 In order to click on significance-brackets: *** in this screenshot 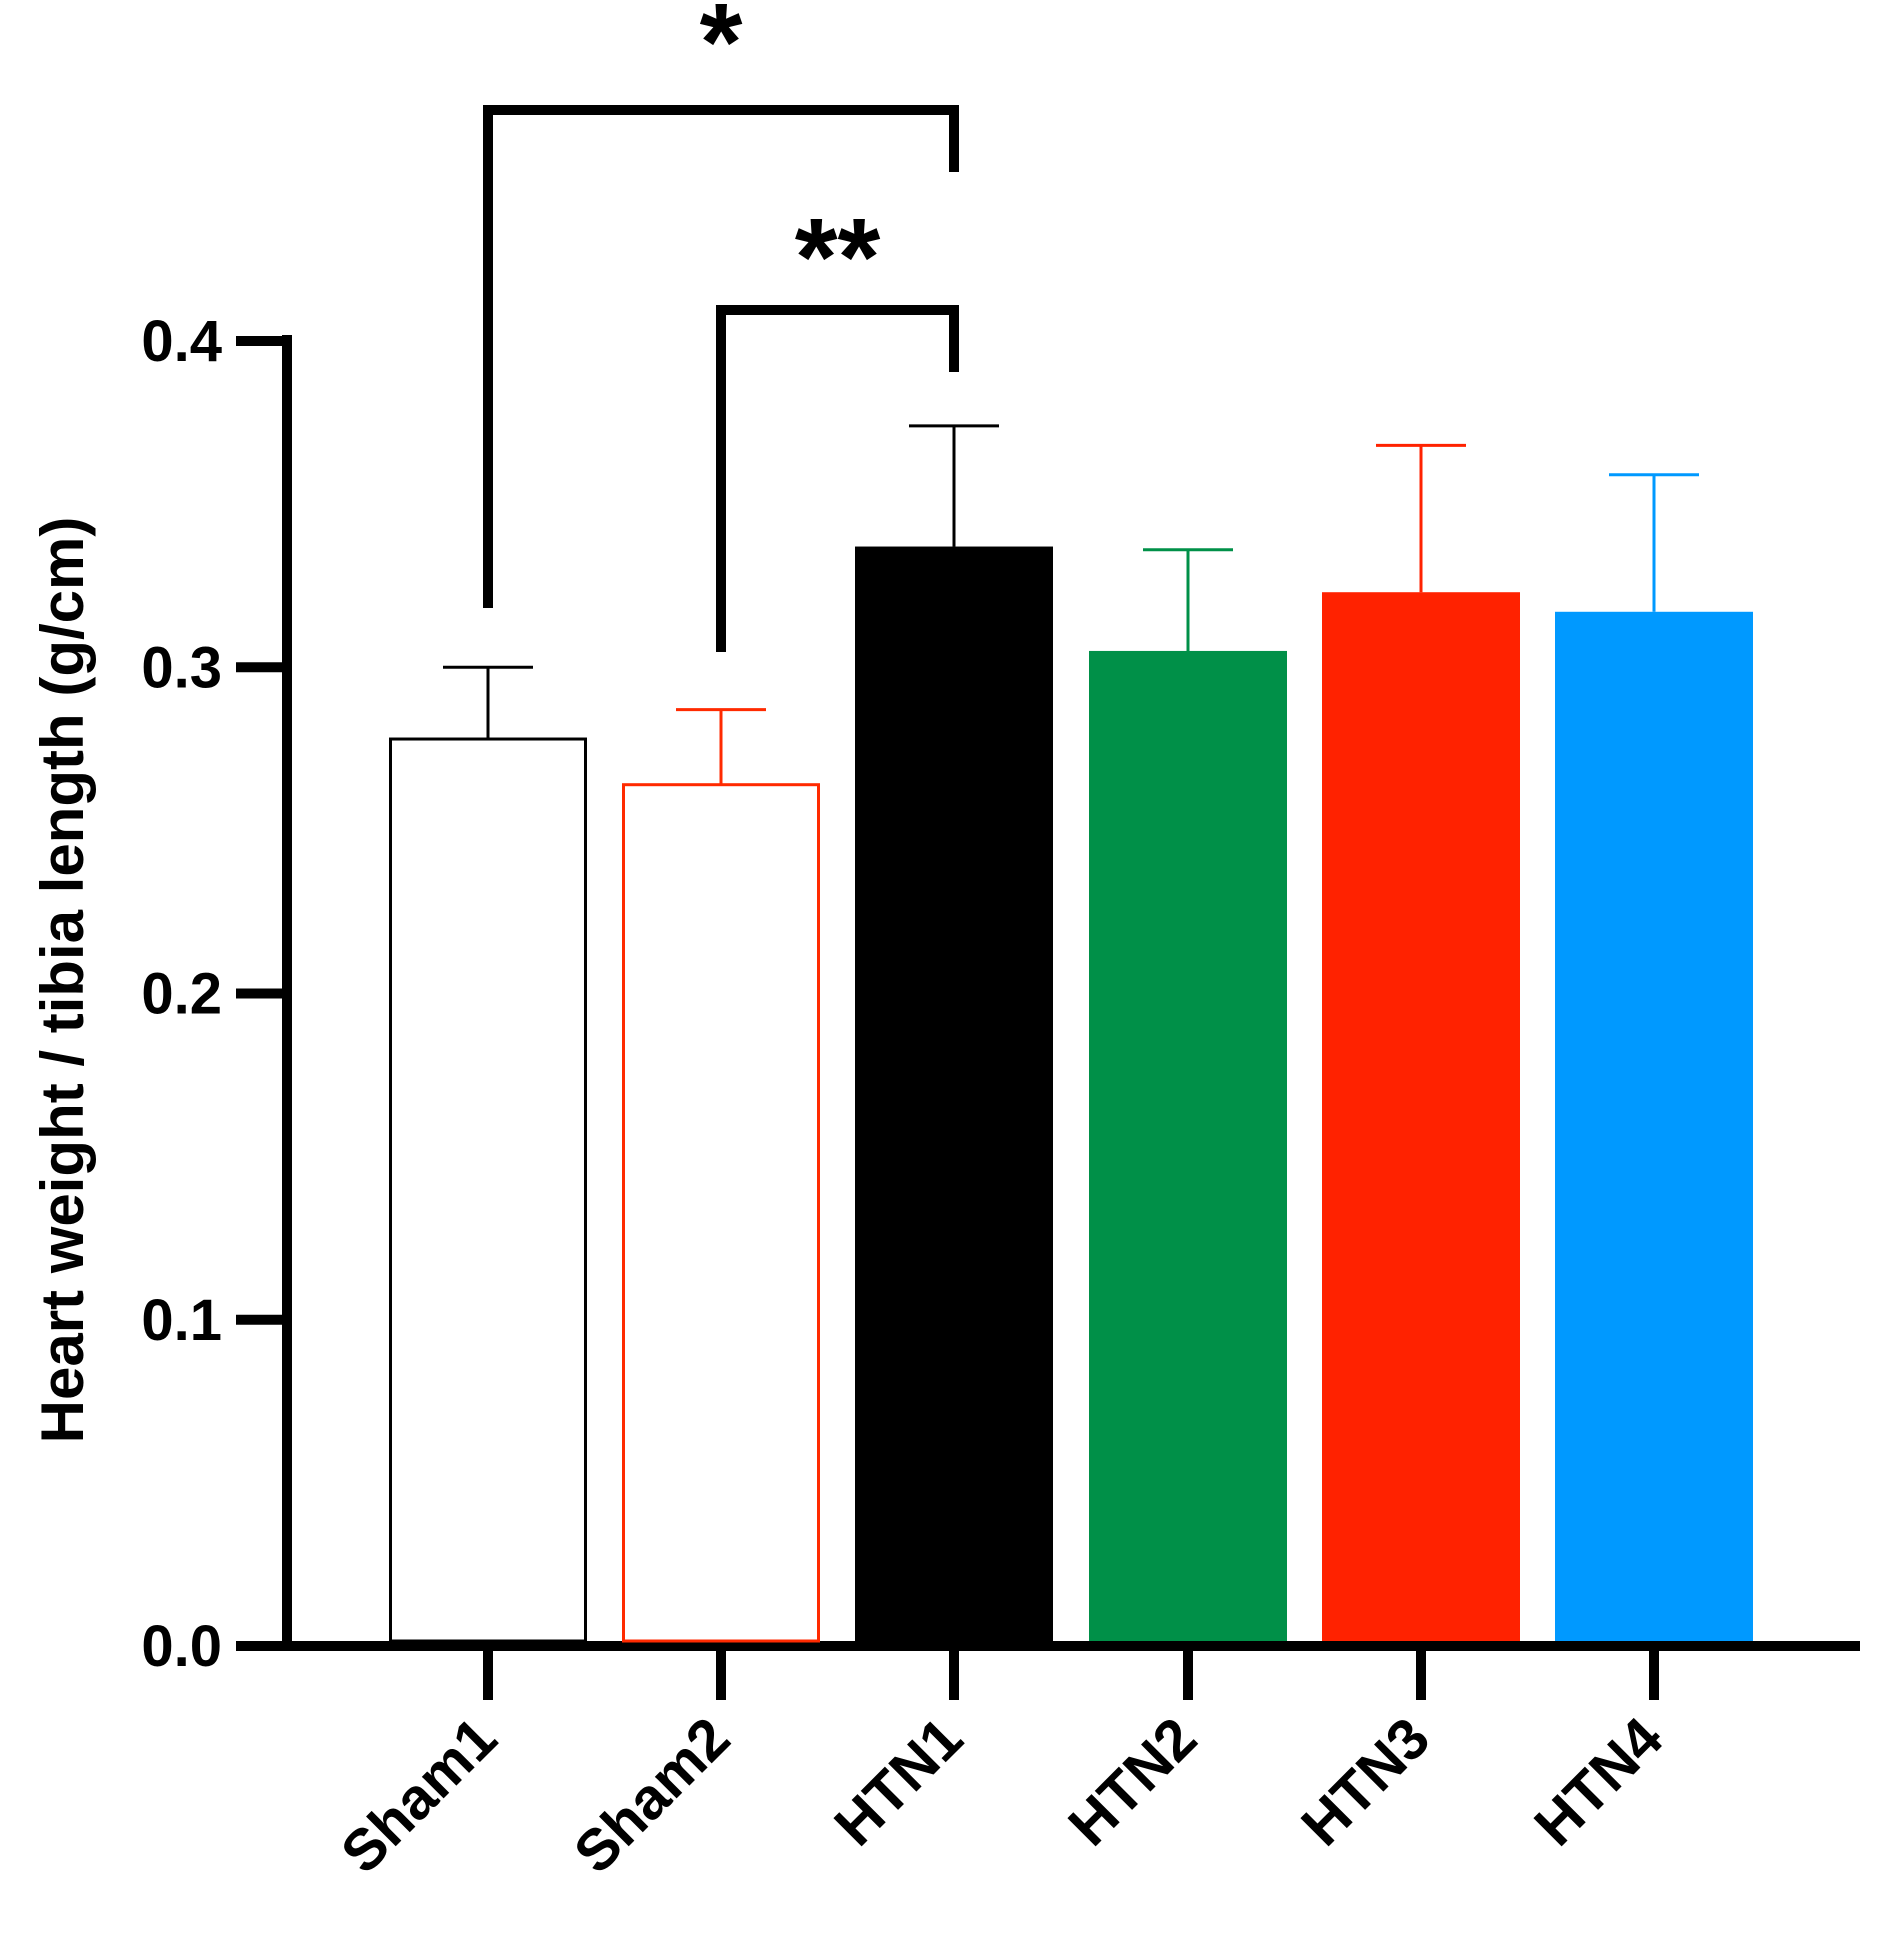, I will do `click(721, 326)`.